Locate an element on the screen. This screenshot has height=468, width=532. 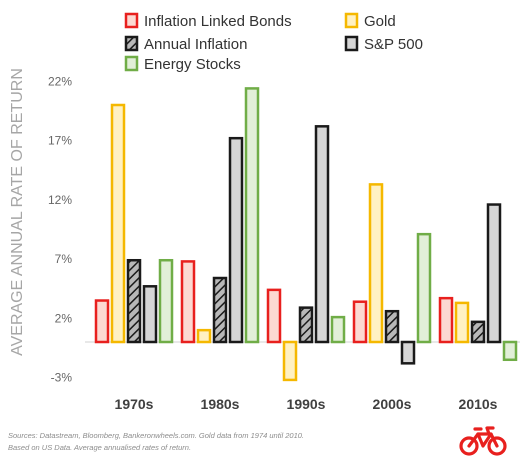
y-tick-label: 7% is located at coordinates (64, 259).